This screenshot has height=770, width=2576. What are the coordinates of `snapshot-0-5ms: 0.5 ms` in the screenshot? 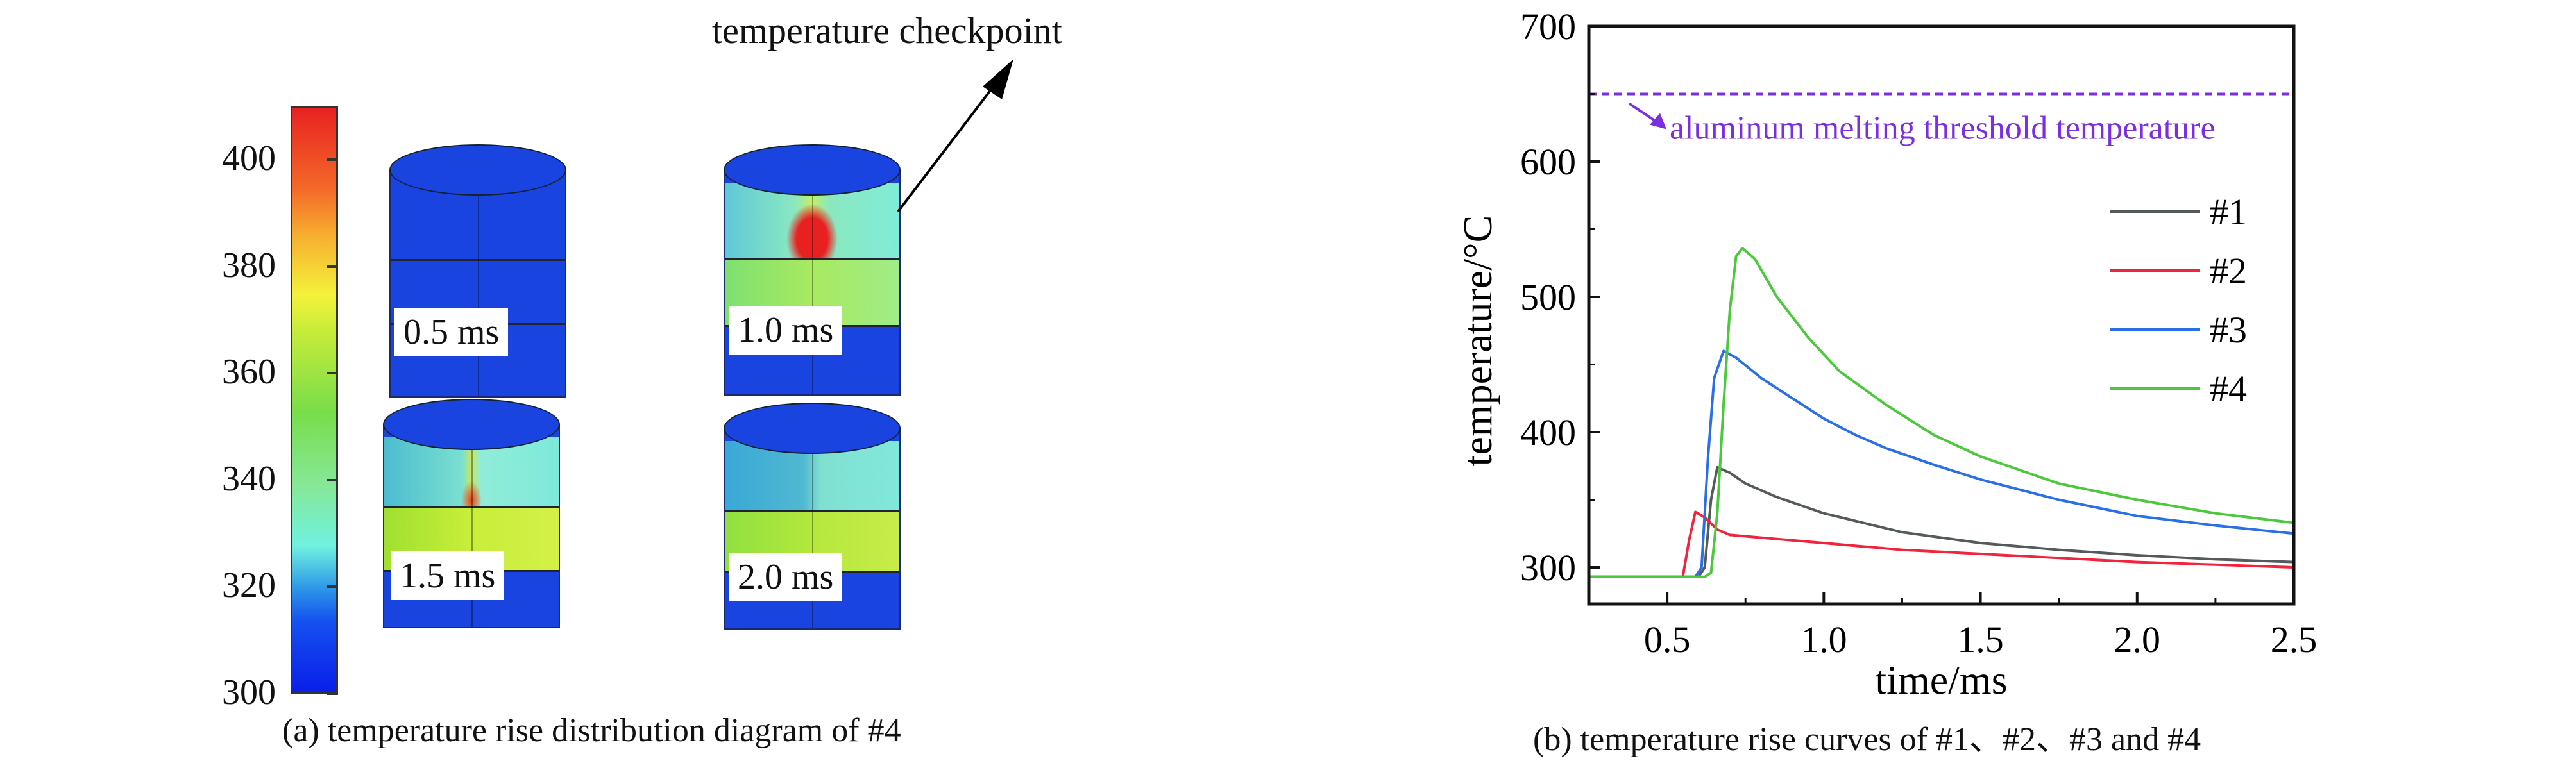 It's located at (477, 271).